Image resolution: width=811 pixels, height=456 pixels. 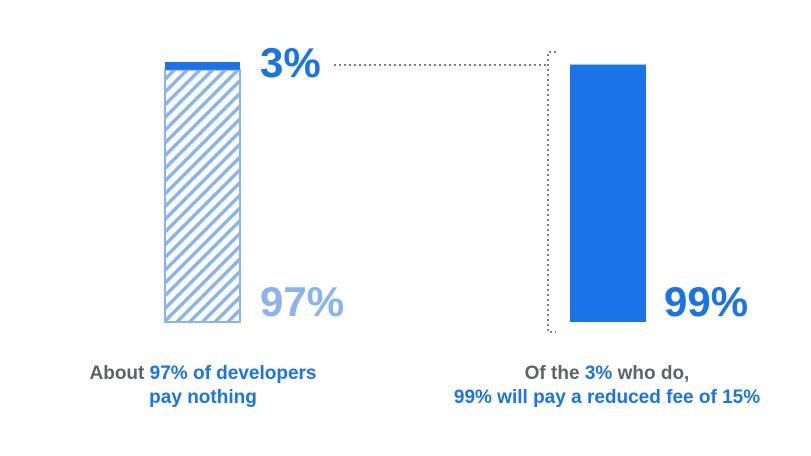 I want to click on value-label: 97%, so click(x=302, y=301).